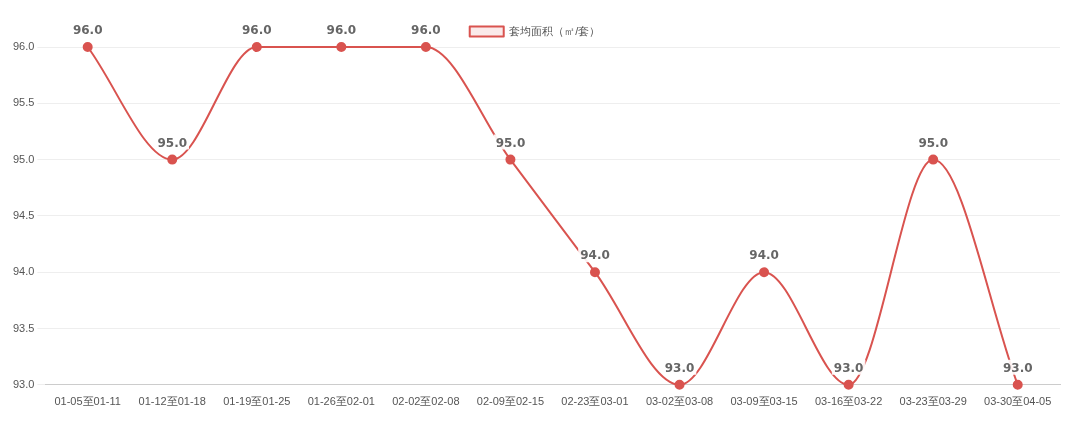 The height and width of the screenshot is (422, 1080). I want to click on y-tick-label: 95.5, so click(23, 102).